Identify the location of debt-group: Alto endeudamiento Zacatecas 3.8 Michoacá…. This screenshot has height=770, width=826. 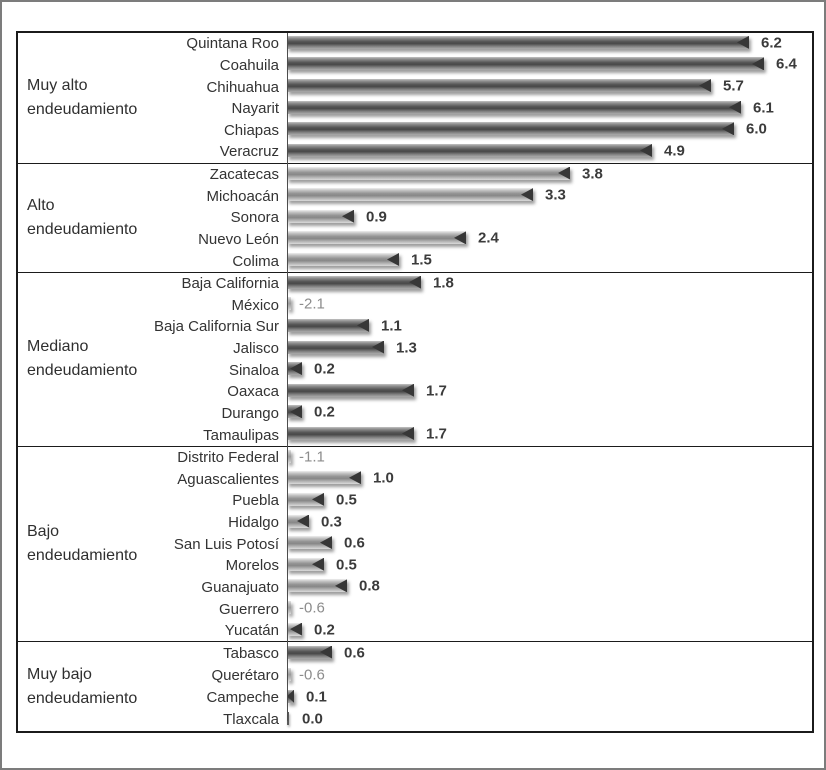
(415, 218).